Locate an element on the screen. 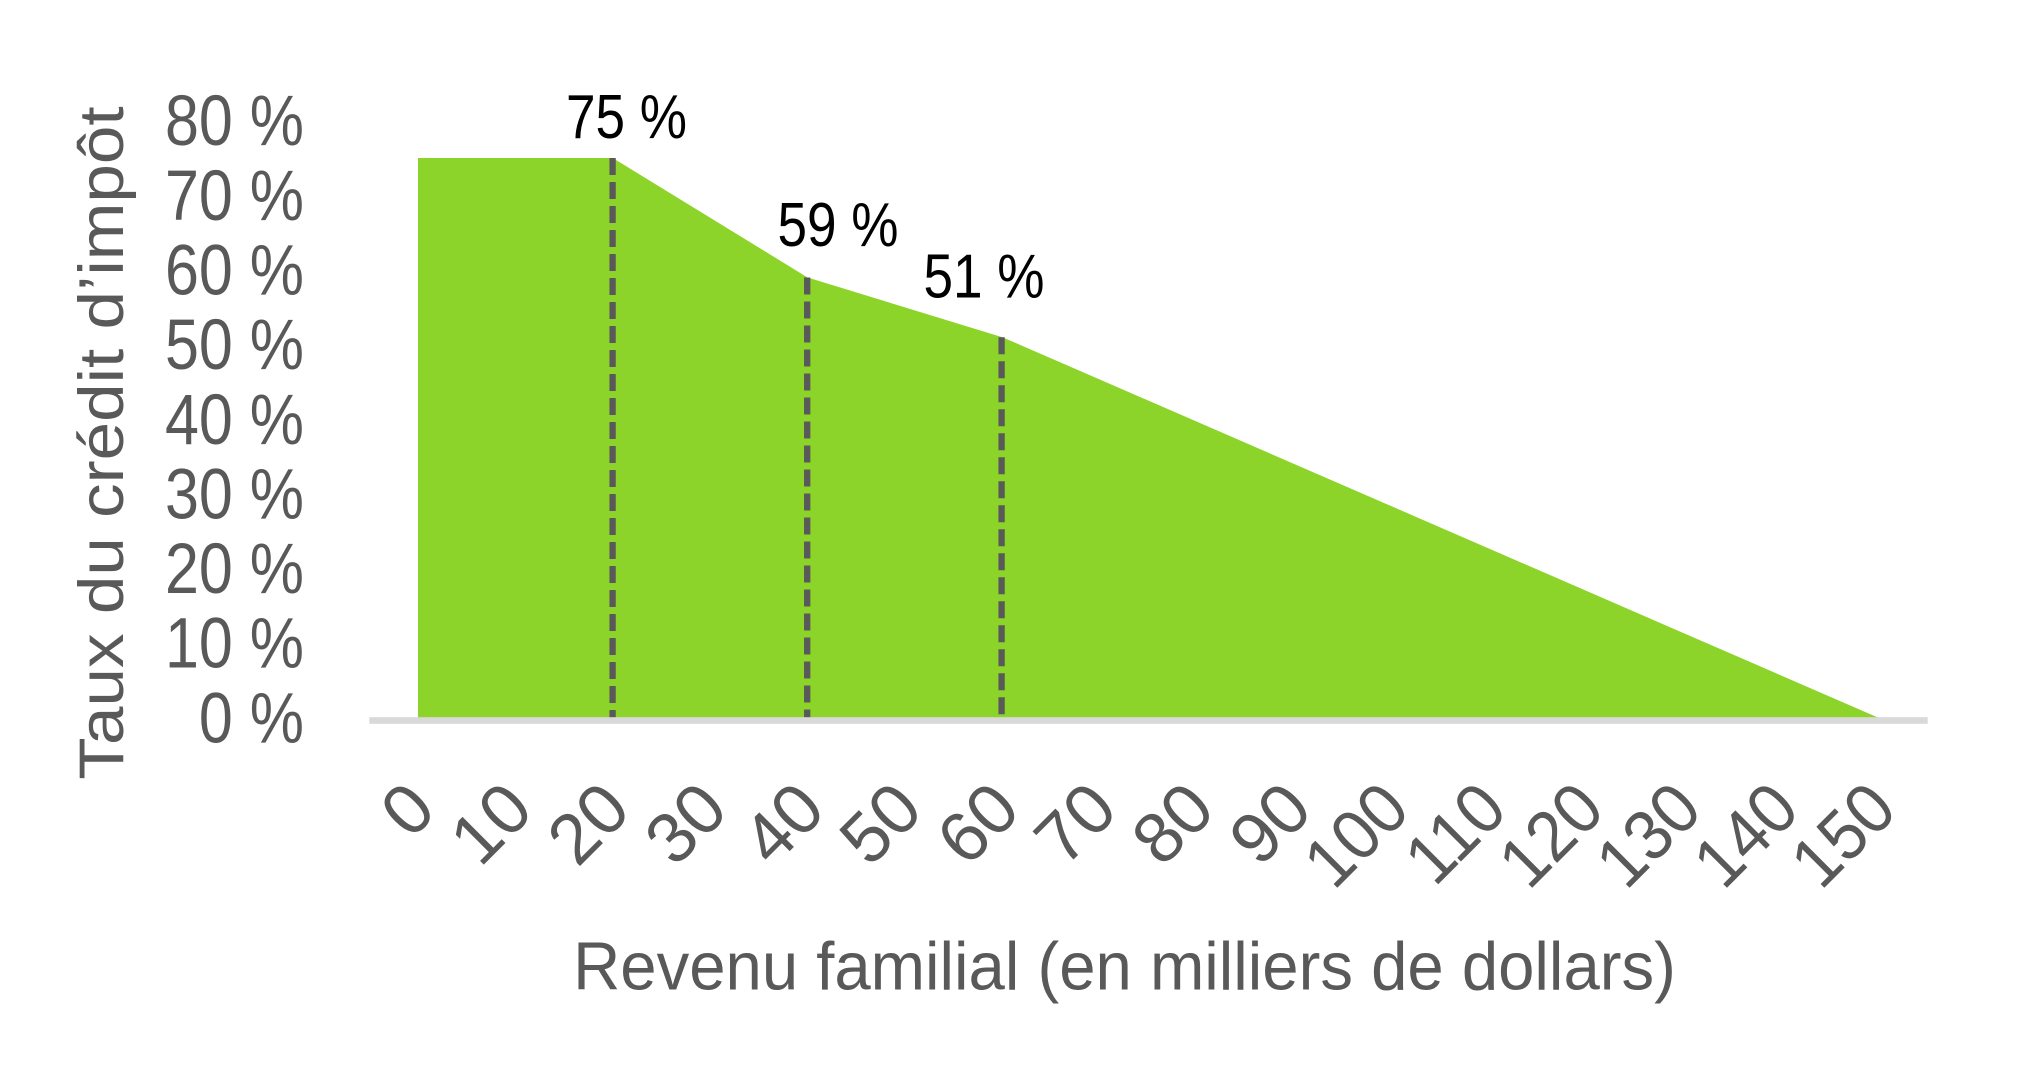  svg-text: 10 % is located at coordinates (234, 643).